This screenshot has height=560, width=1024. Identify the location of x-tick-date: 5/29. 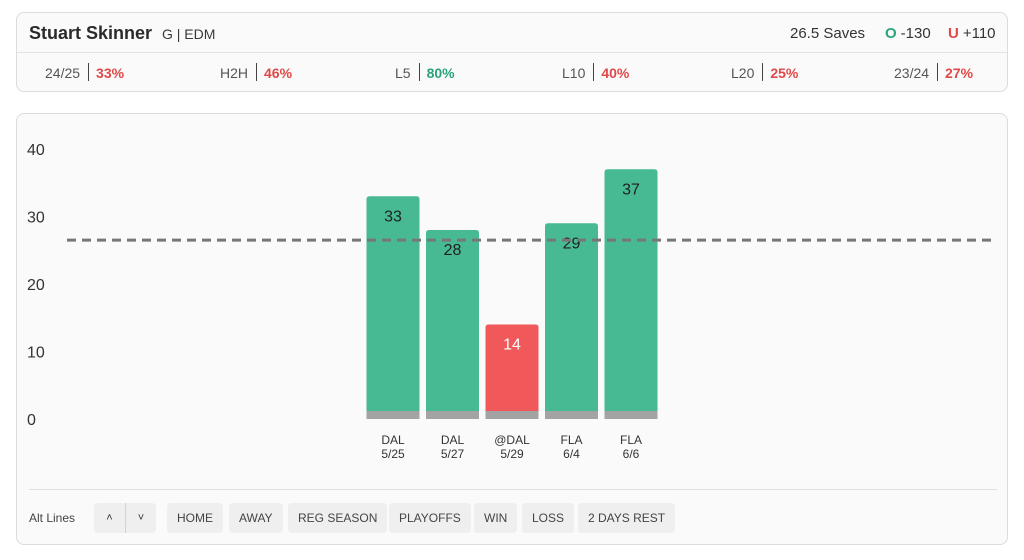
(512, 454).